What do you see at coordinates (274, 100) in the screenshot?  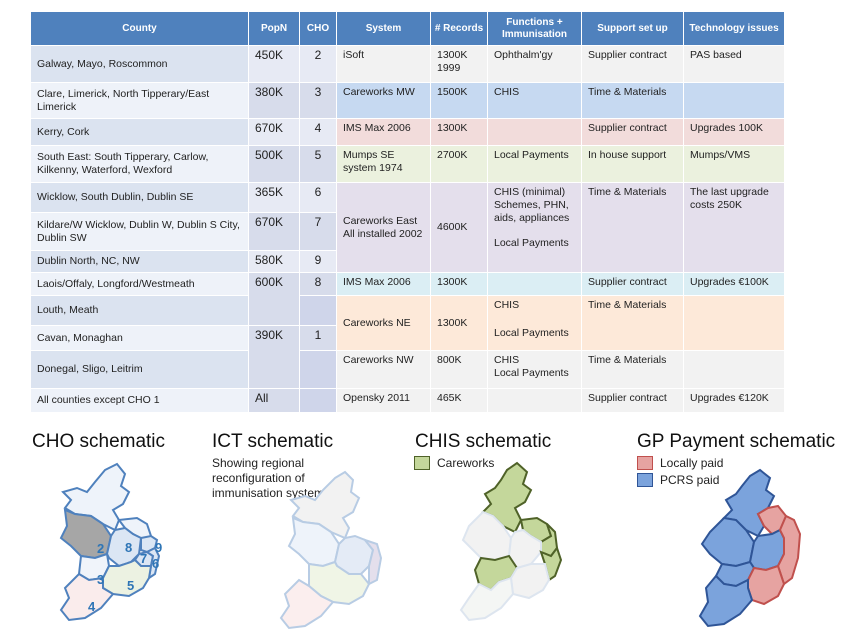 I see `popn-cell: 380K` at bounding box center [274, 100].